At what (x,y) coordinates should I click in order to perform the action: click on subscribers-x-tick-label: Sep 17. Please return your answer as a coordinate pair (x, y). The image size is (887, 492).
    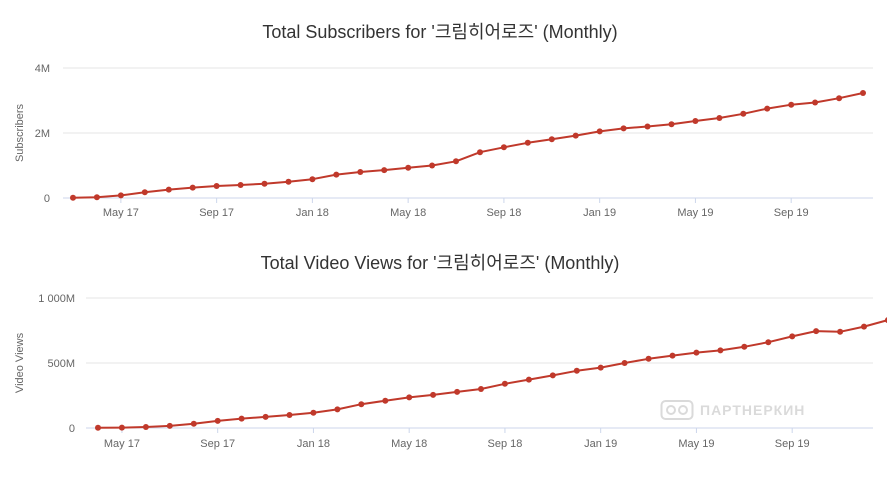
    Looking at the image, I should click on (216, 213).